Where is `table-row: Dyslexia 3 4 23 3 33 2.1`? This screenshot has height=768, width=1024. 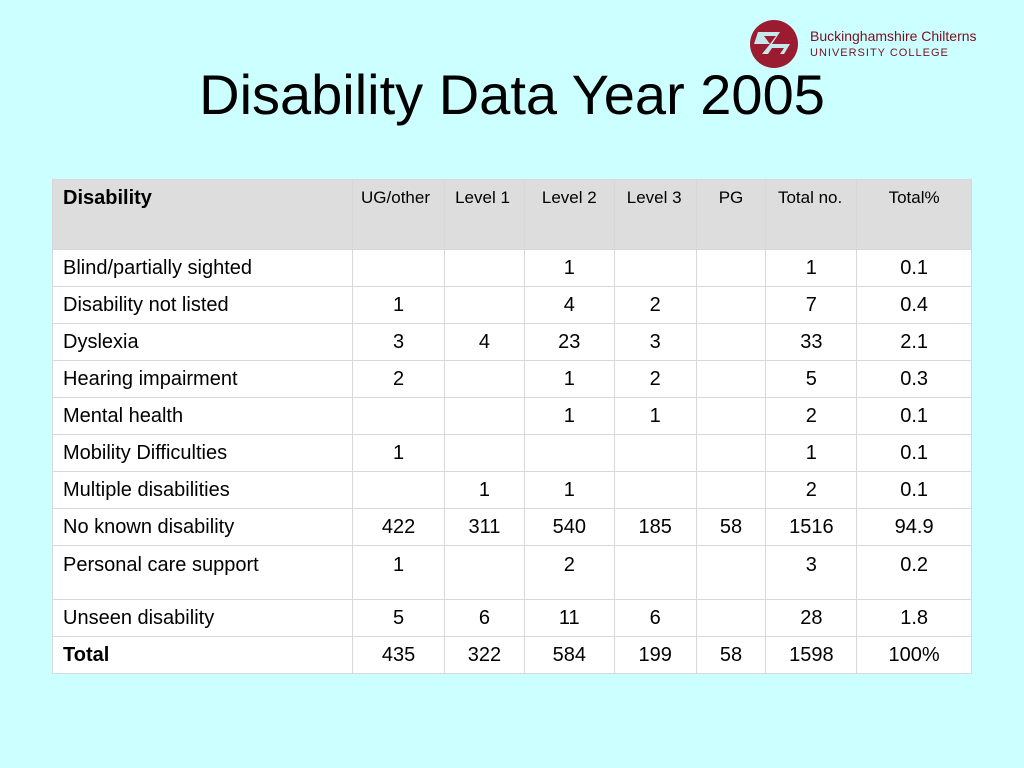 table-row: Dyslexia 3 4 23 3 33 2.1 is located at coordinates (511, 342).